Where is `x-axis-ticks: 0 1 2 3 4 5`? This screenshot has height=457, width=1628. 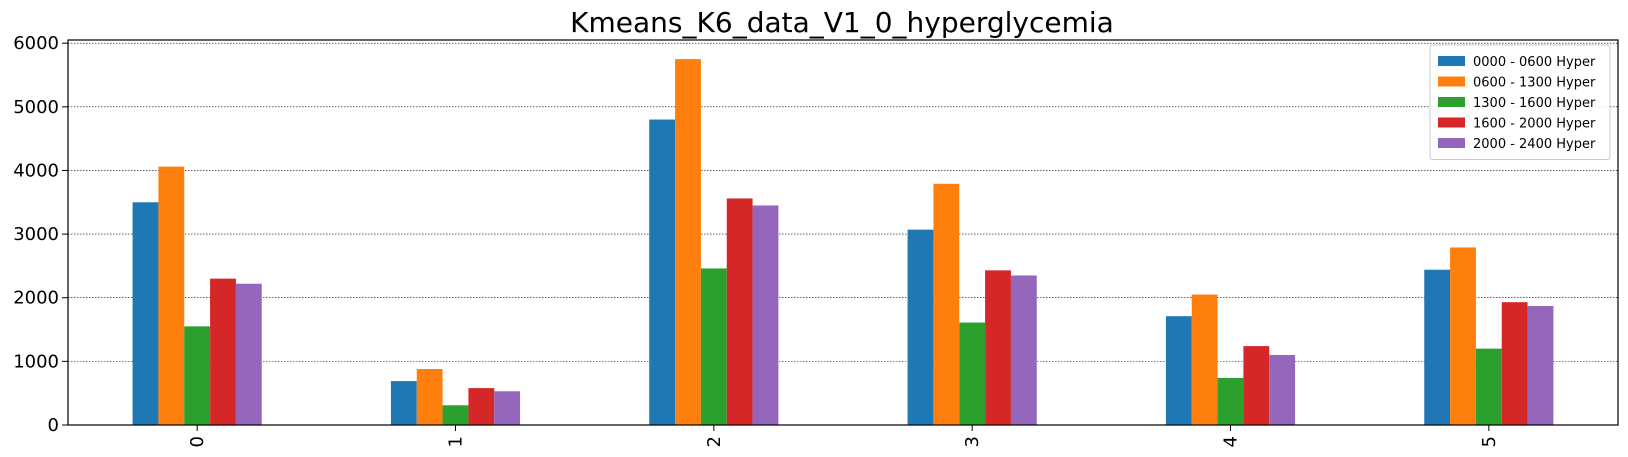 x-axis-ticks: 0 1 2 3 4 5 is located at coordinates (843, 436).